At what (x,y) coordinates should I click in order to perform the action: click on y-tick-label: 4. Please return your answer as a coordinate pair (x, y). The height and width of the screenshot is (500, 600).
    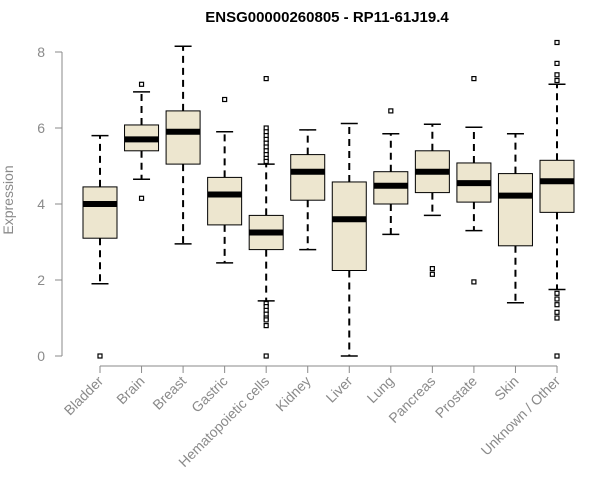
    Looking at the image, I should click on (41, 204).